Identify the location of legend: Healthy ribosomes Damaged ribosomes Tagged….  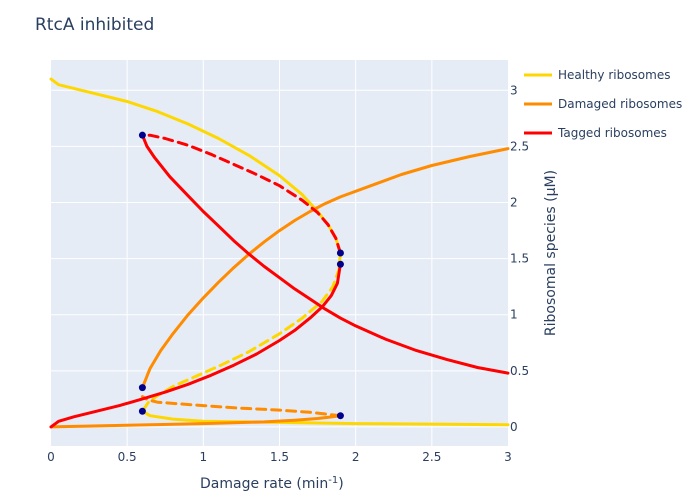
(603, 104).